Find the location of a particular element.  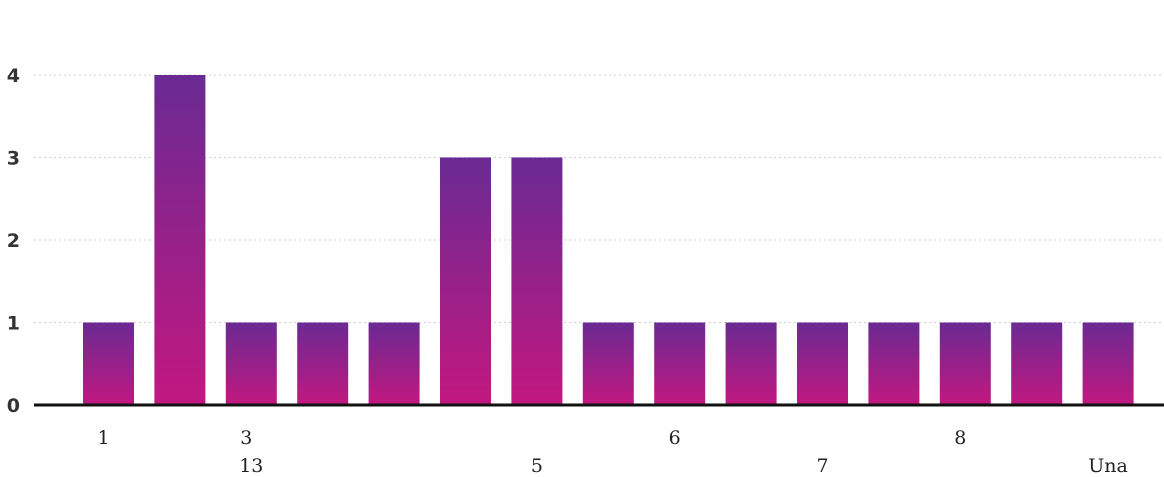

x-tick-label-secondary: 5 is located at coordinates (537, 466).